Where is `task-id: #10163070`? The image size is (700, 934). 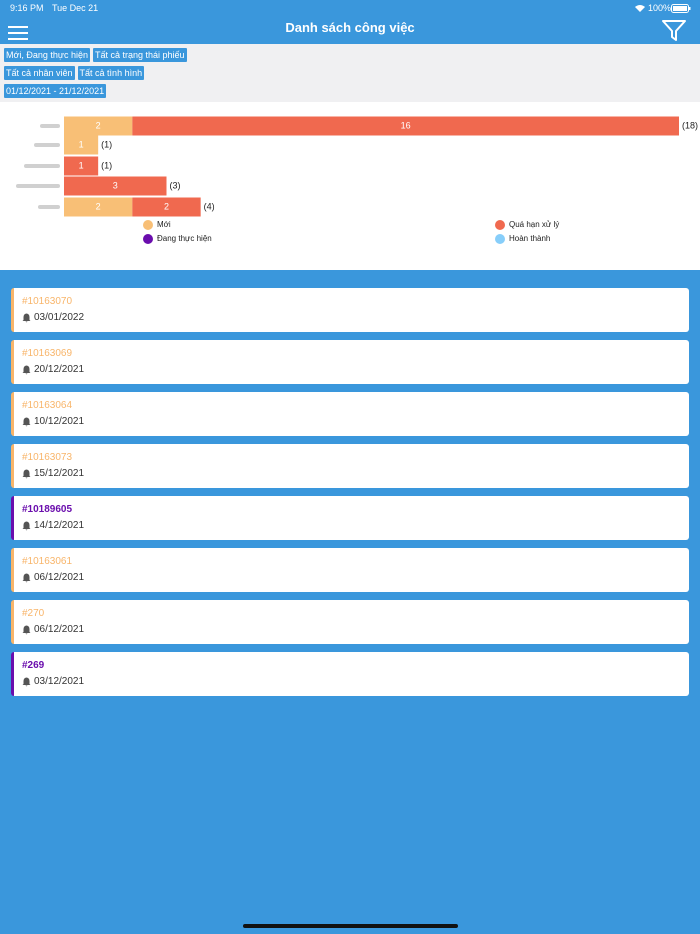
task-id: #10163070 is located at coordinates (47, 301).